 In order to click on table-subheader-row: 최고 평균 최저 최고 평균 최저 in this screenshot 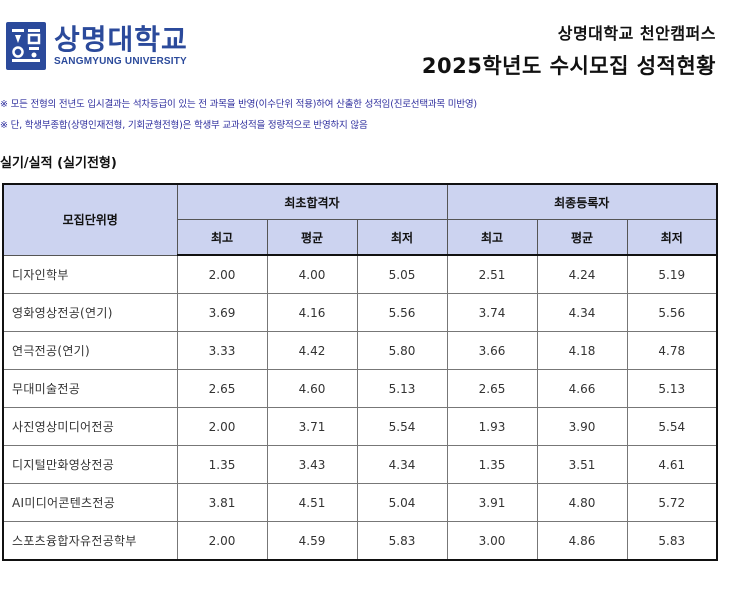, I will do `click(360, 237)`.